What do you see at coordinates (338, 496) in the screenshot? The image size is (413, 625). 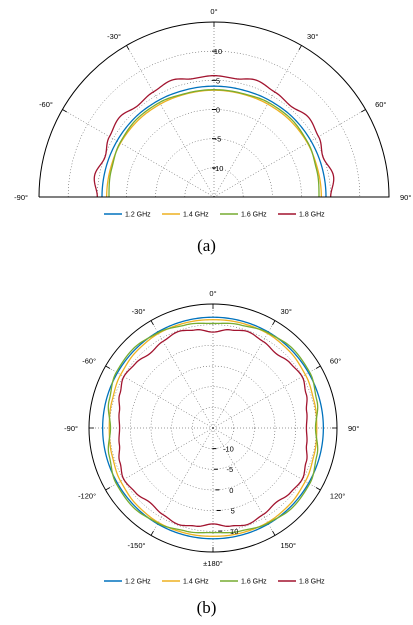 I see `angle-tick-label: 120°` at bounding box center [338, 496].